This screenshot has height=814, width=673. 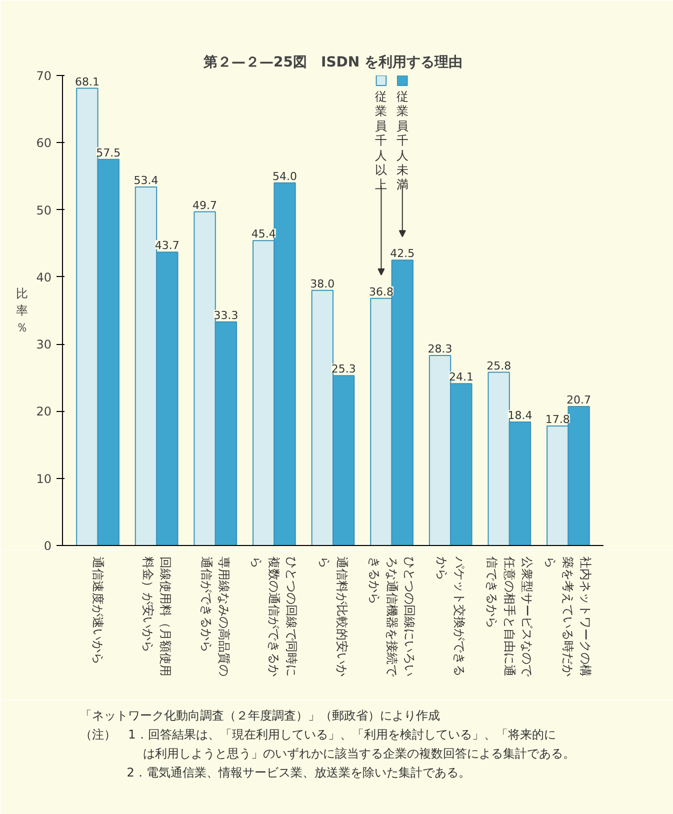 What do you see at coordinates (205, 205) in the screenshot?
I see `data-label: 49.7` at bounding box center [205, 205].